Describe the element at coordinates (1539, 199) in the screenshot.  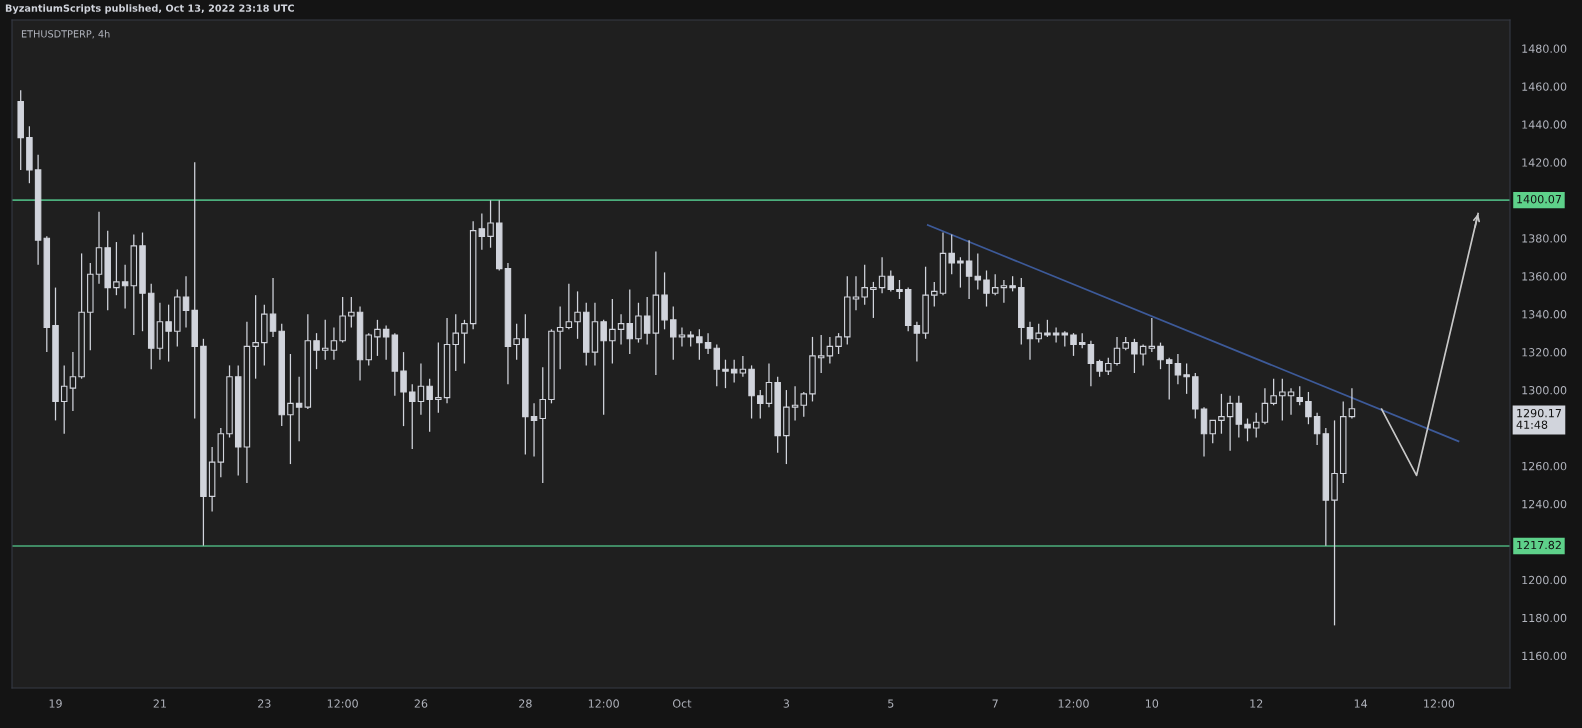
I see `ref-line-label: 1400.07` at that location.